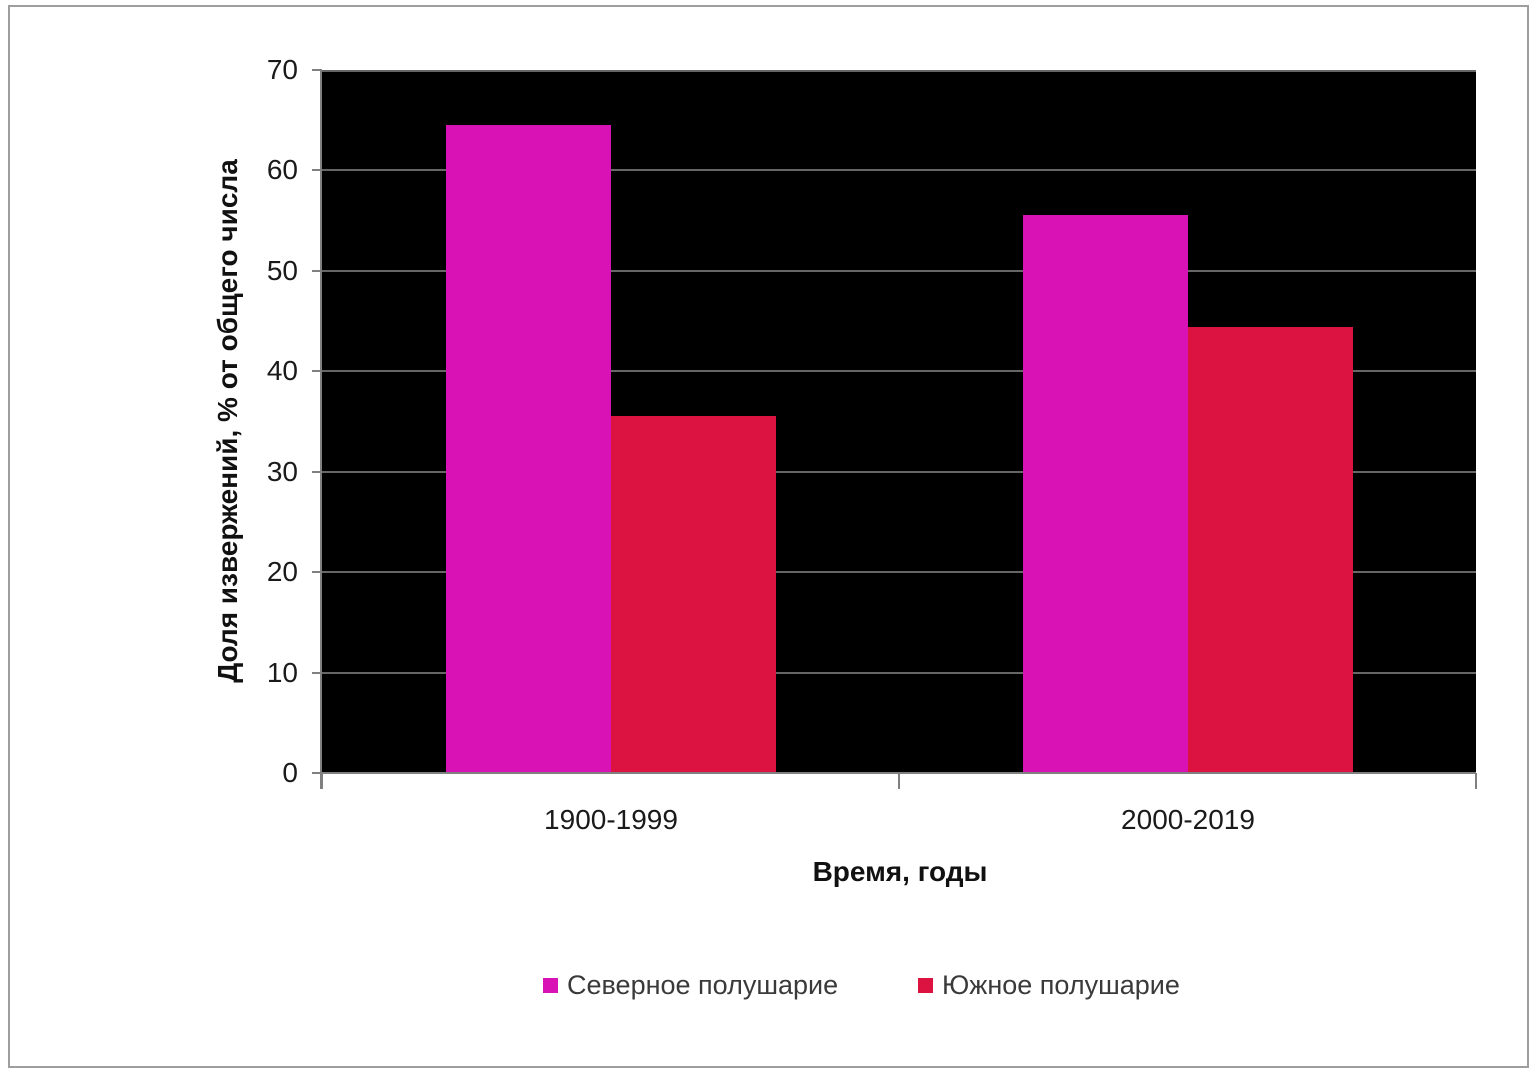 The width and height of the screenshot is (1540, 1080). Describe the element at coordinates (282, 572) in the screenshot. I see `y-tick-label-20: 20` at that location.